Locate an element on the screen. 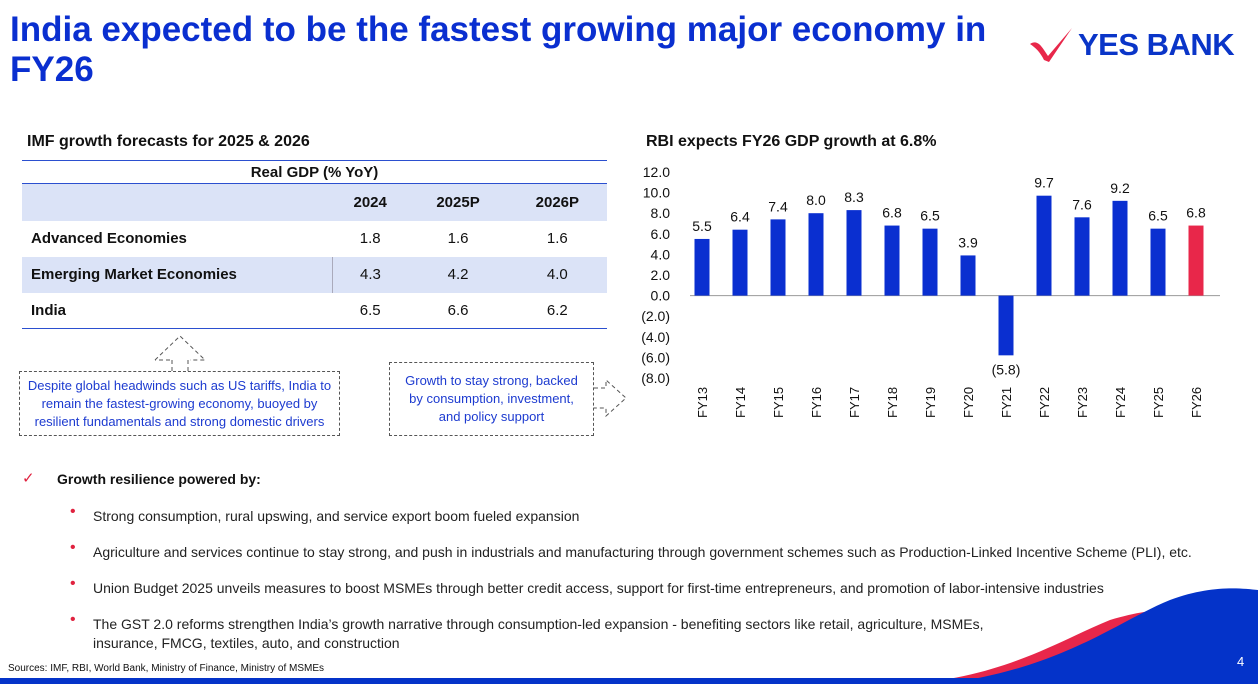  footer-wave is located at coordinates (629, 636).